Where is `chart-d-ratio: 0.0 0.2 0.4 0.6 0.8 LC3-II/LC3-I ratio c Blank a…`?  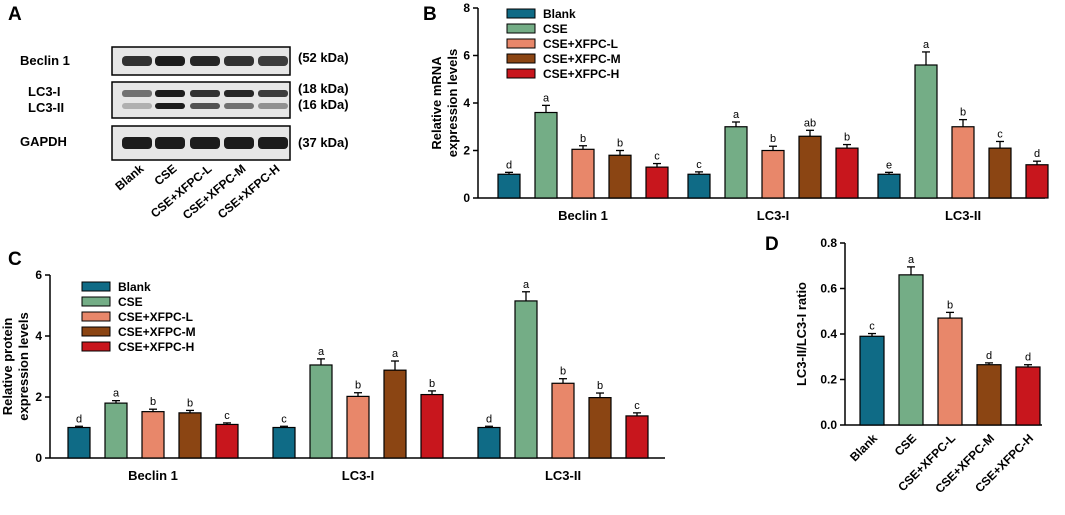 chart-d-ratio: 0.0 0.2 0.4 0.6 0.8 LC3-II/LC3-I ratio c Blank a… is located at coordinates (918, 366).